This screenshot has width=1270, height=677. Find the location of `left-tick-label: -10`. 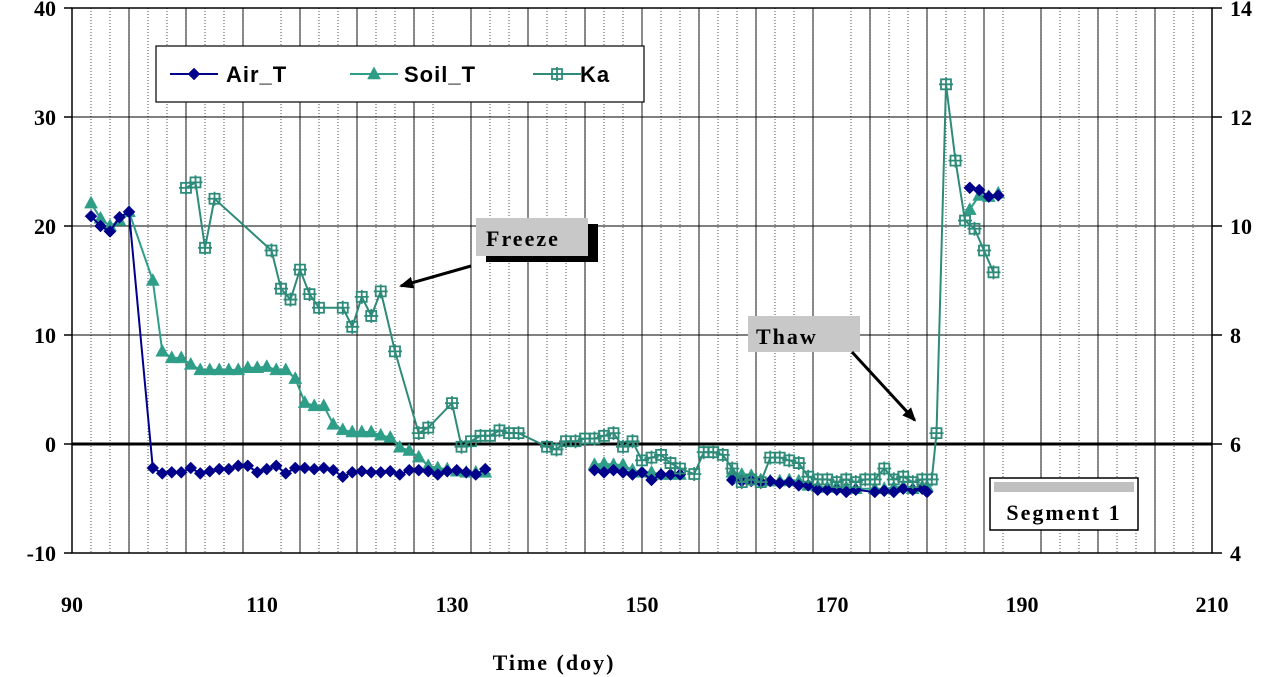

left-tick-label: -10 is located at coordinates (41, 553).